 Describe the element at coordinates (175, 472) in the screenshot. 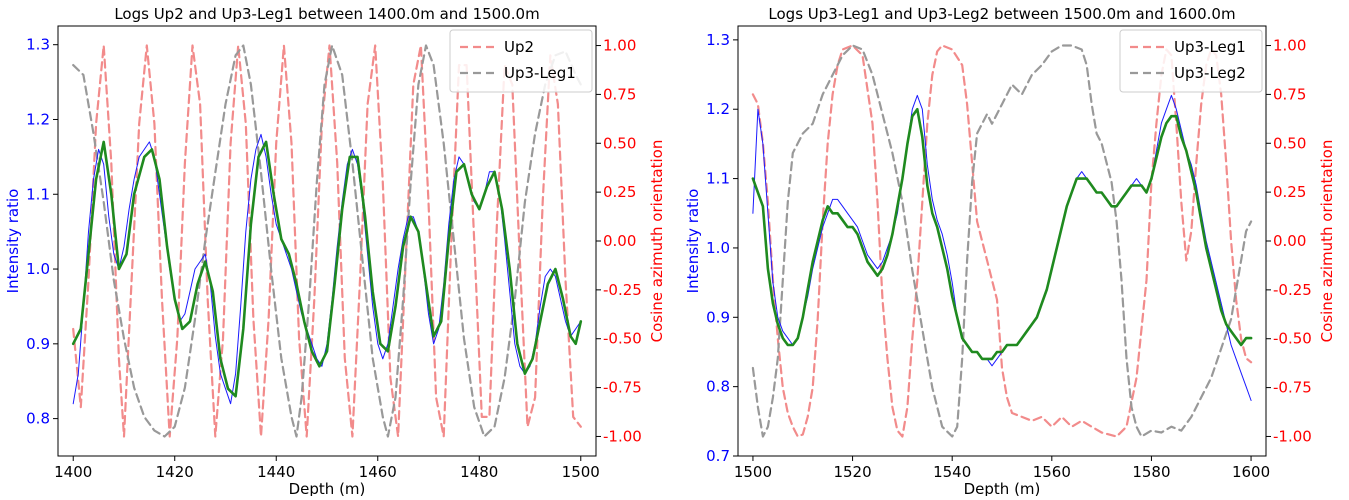

I see `x-tick-label: 1420` at that location.